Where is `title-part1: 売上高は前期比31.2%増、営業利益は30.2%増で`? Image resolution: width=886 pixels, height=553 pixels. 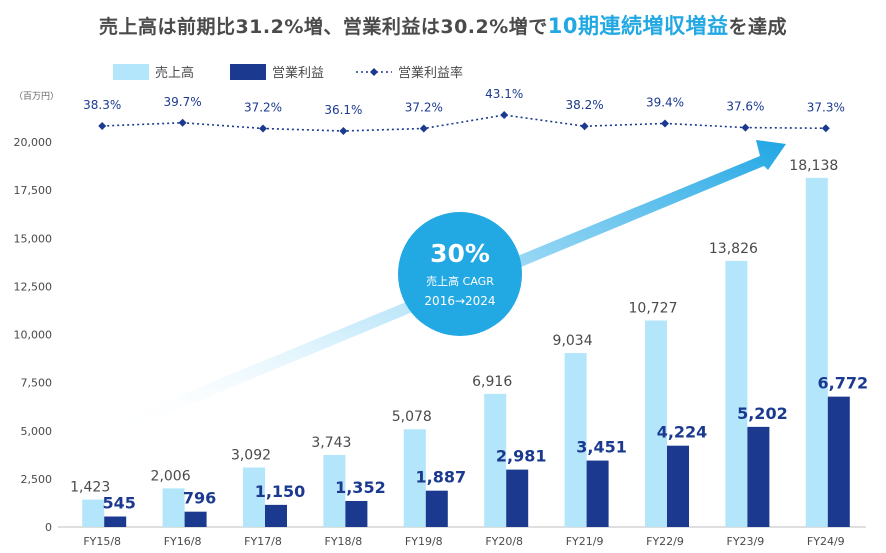
title-part1: 売上高は前期比31.2%増、営業利益は30.2%増で is located at coordinates (323, 27).